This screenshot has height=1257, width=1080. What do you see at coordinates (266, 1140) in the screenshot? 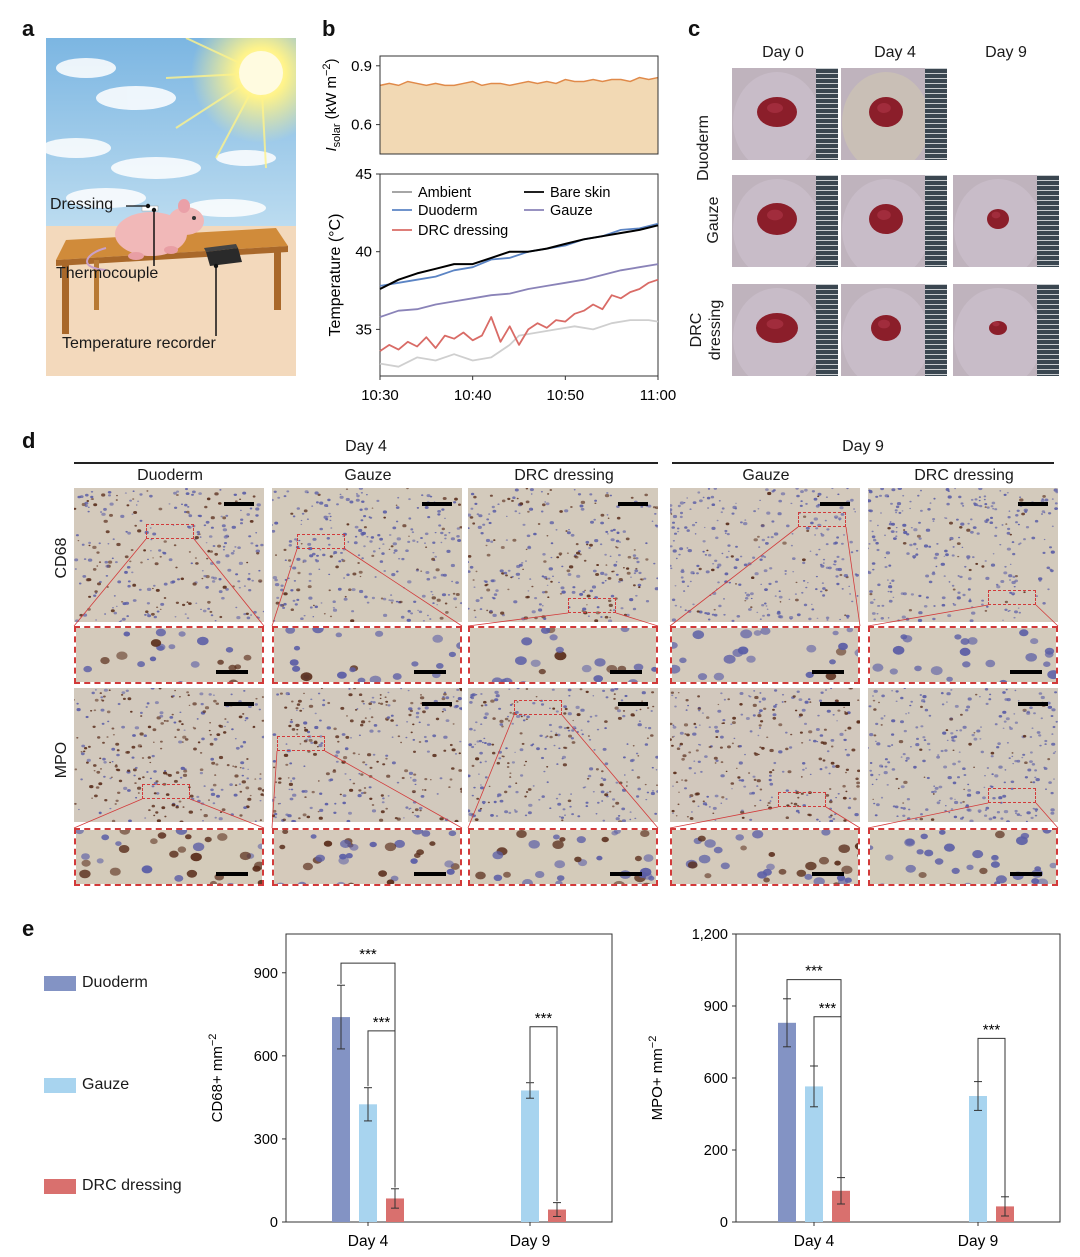
I see `bar-ytick-label: 300` at bounding box center [266, 1140].